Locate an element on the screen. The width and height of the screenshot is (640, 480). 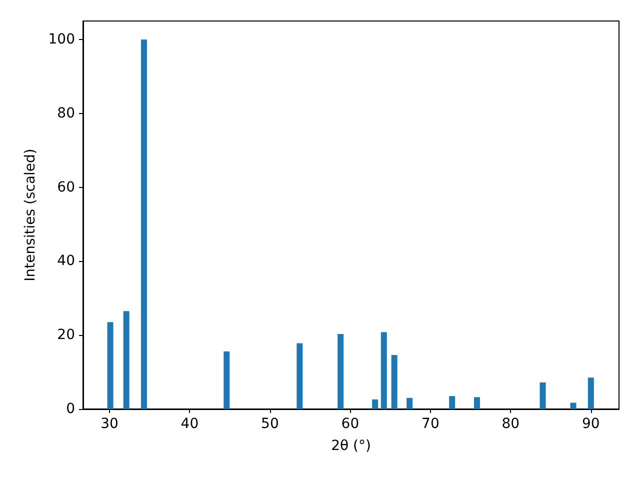
x-tick-label: 30 is located at coordinates (109, 424).